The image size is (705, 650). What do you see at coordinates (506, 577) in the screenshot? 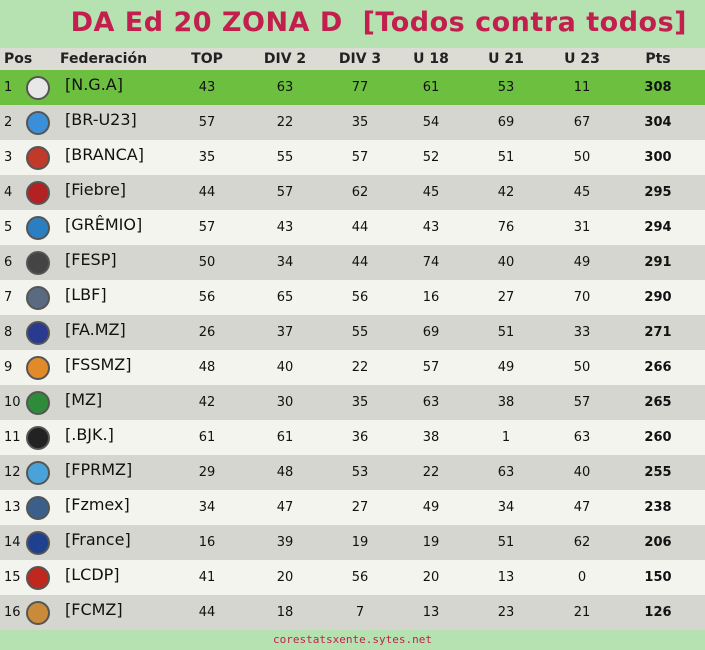
I see `score-u21: 13` at bounding box center [506, 577].